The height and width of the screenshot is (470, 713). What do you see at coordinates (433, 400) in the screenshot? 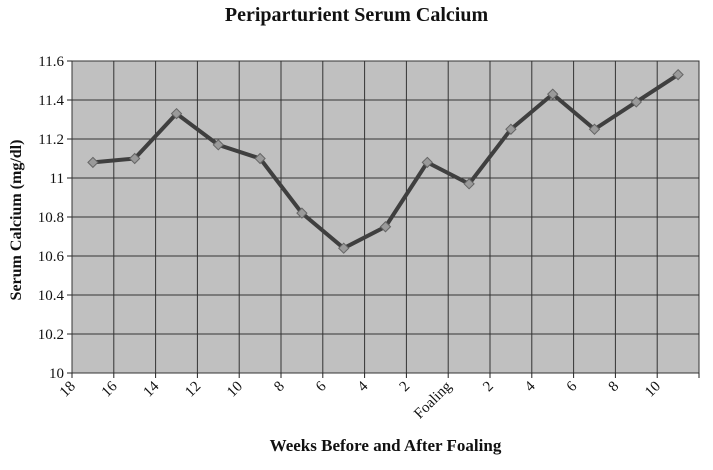
I see `x-tick-label: Foaling` at bounding box center [433, 400].